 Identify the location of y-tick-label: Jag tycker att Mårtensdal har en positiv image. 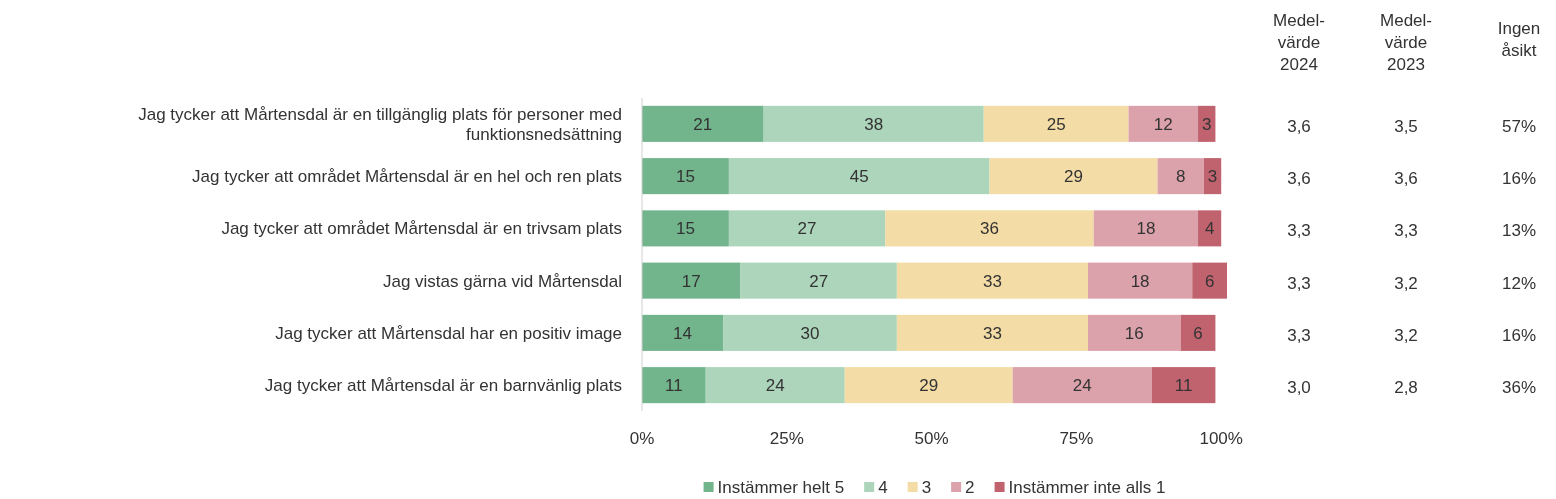
(448, 333).